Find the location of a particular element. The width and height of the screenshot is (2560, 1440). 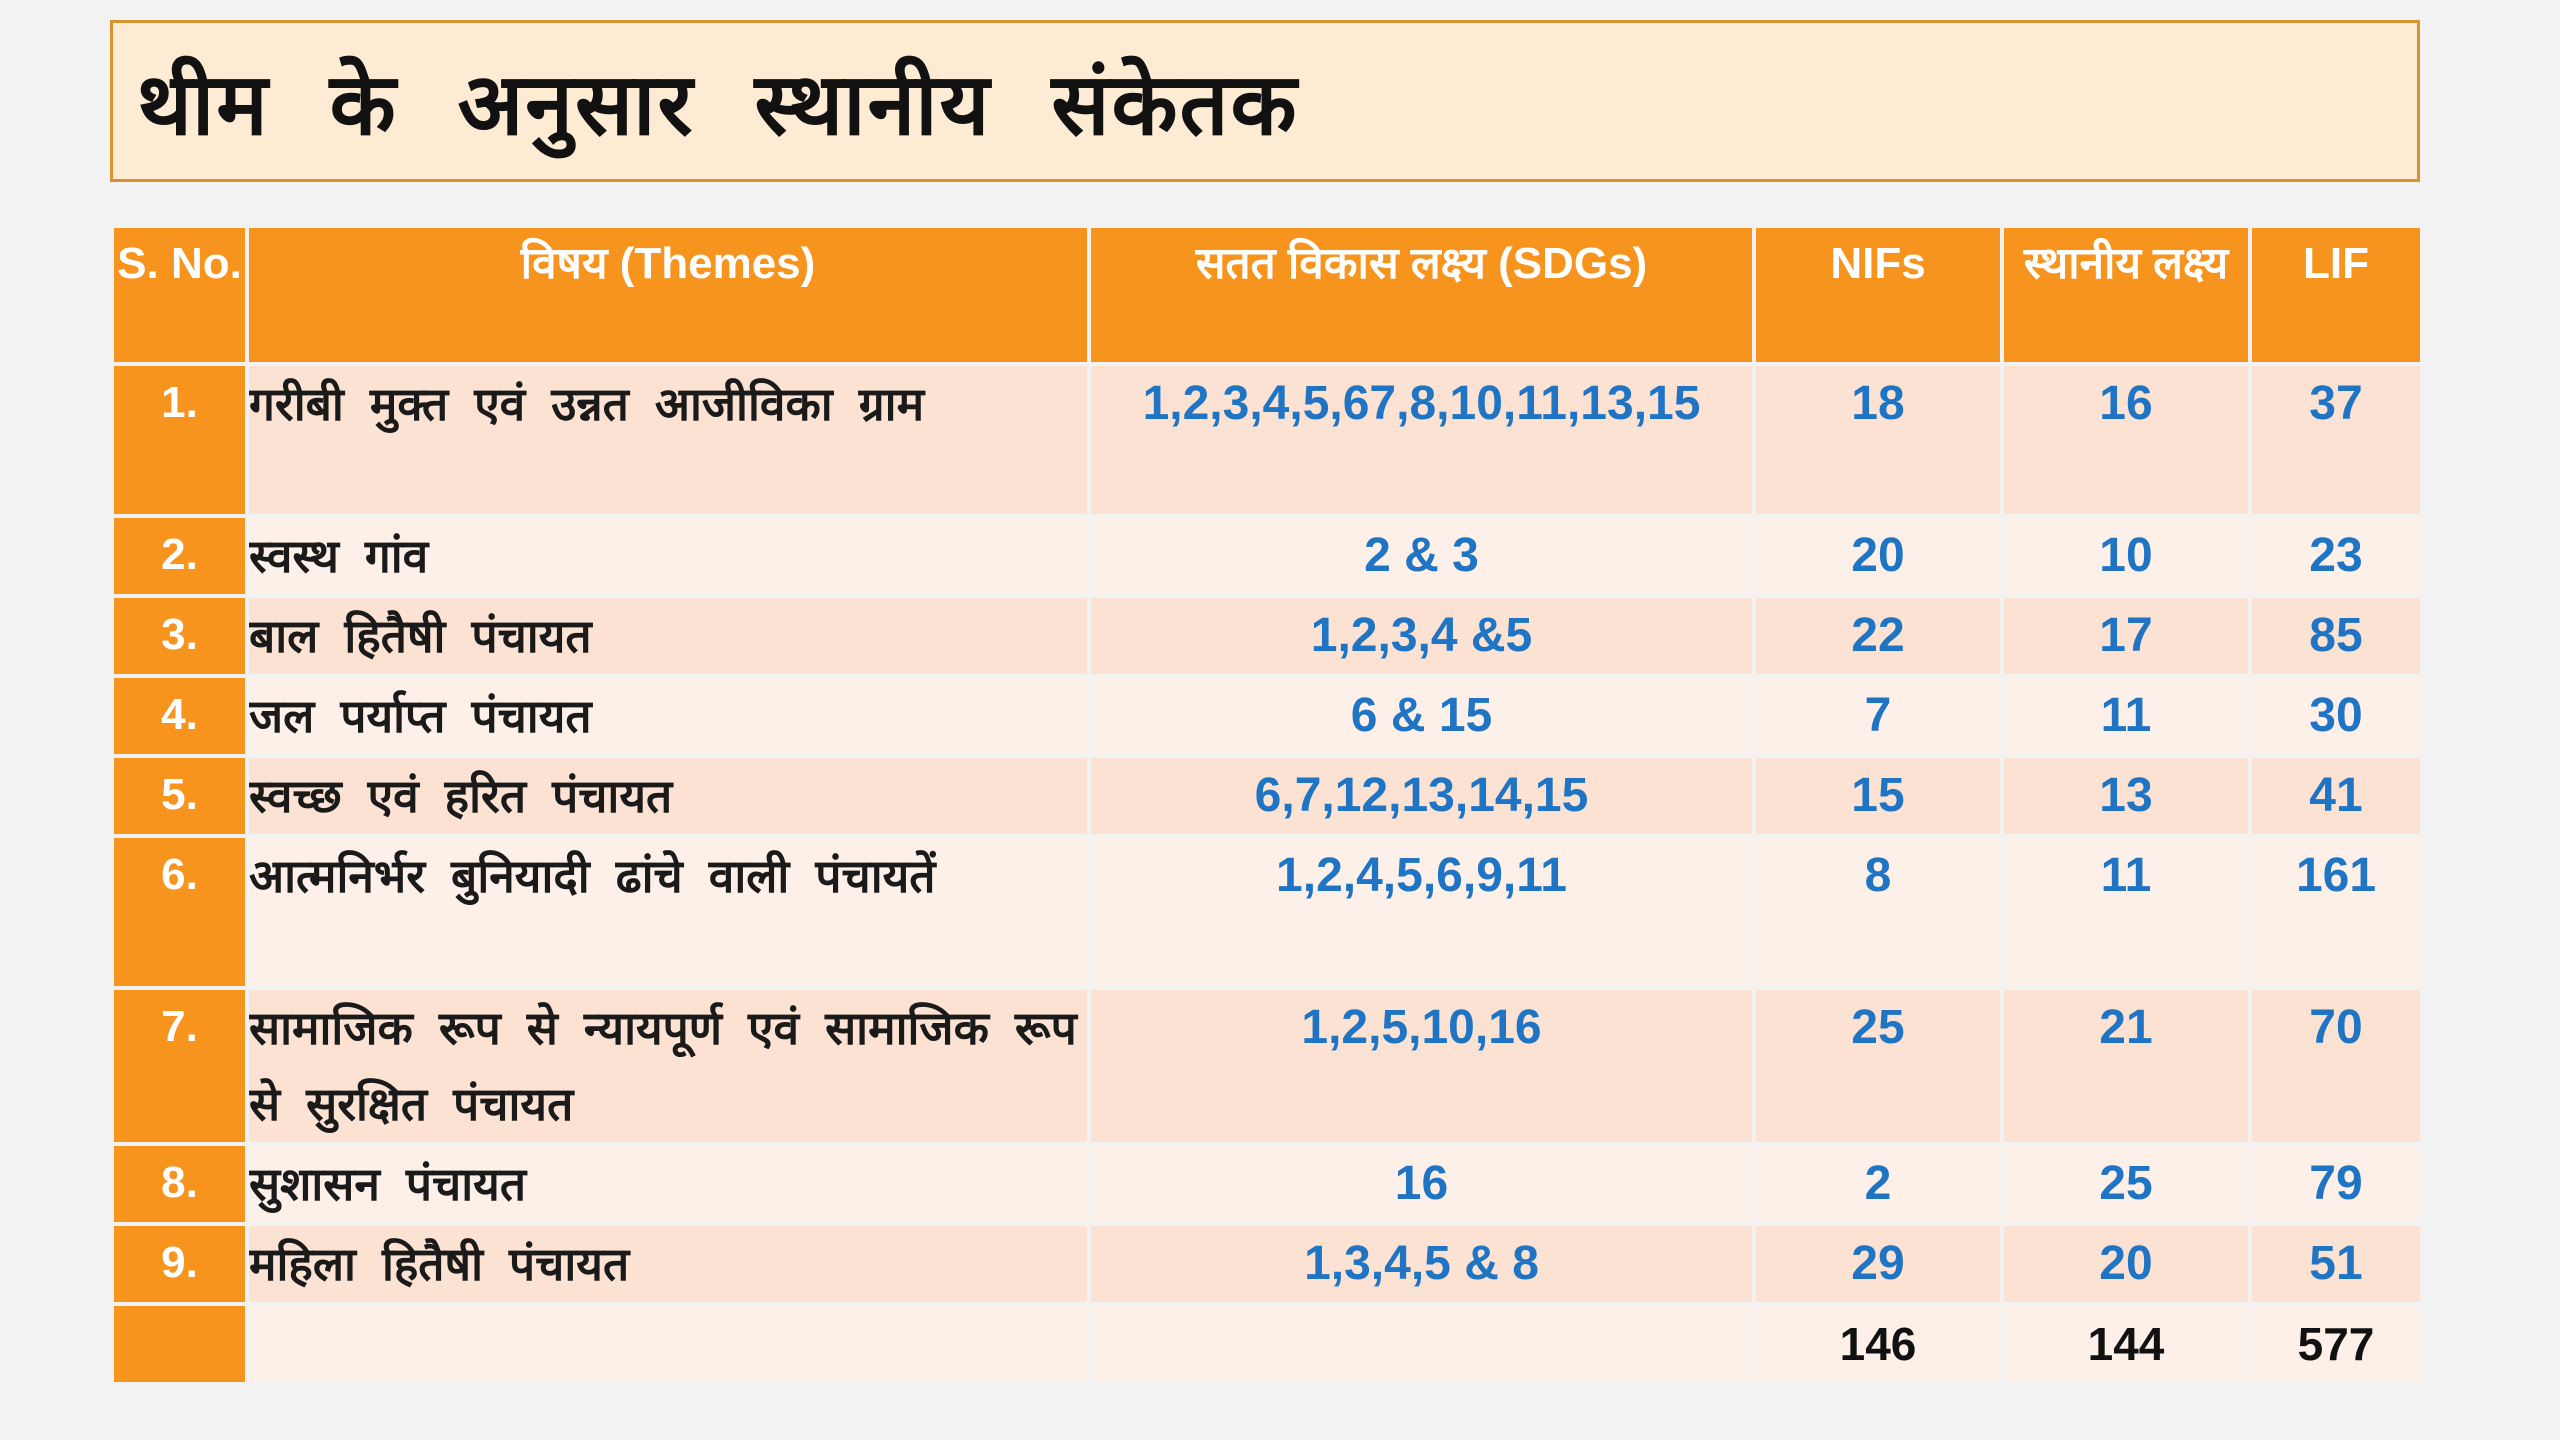

row-lif: 70 is located at coordinates (2336, 1066).